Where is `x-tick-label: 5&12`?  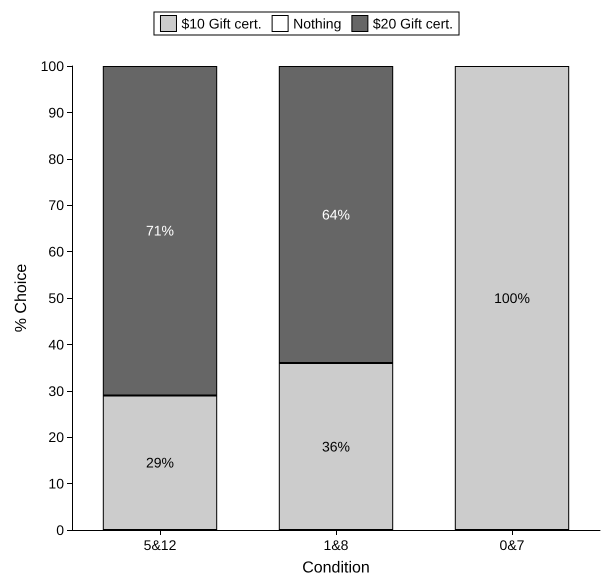 x-tick-label: 5&12 is located at coordinates (160, 545).